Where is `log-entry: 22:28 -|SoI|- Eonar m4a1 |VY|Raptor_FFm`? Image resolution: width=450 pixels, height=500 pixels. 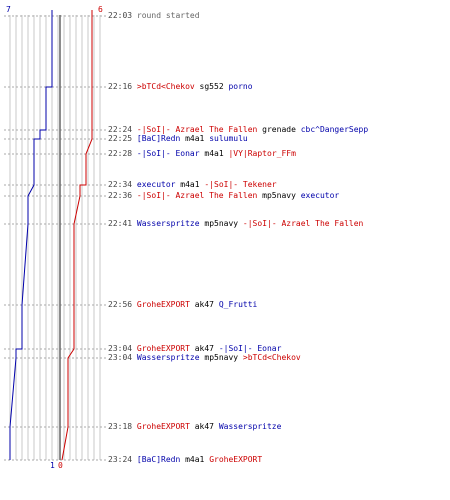 log-entry: 22:28 -|SoI|- Eonar m4a1 |VY|Raptor_FFm is located at coordinates (202, 154).